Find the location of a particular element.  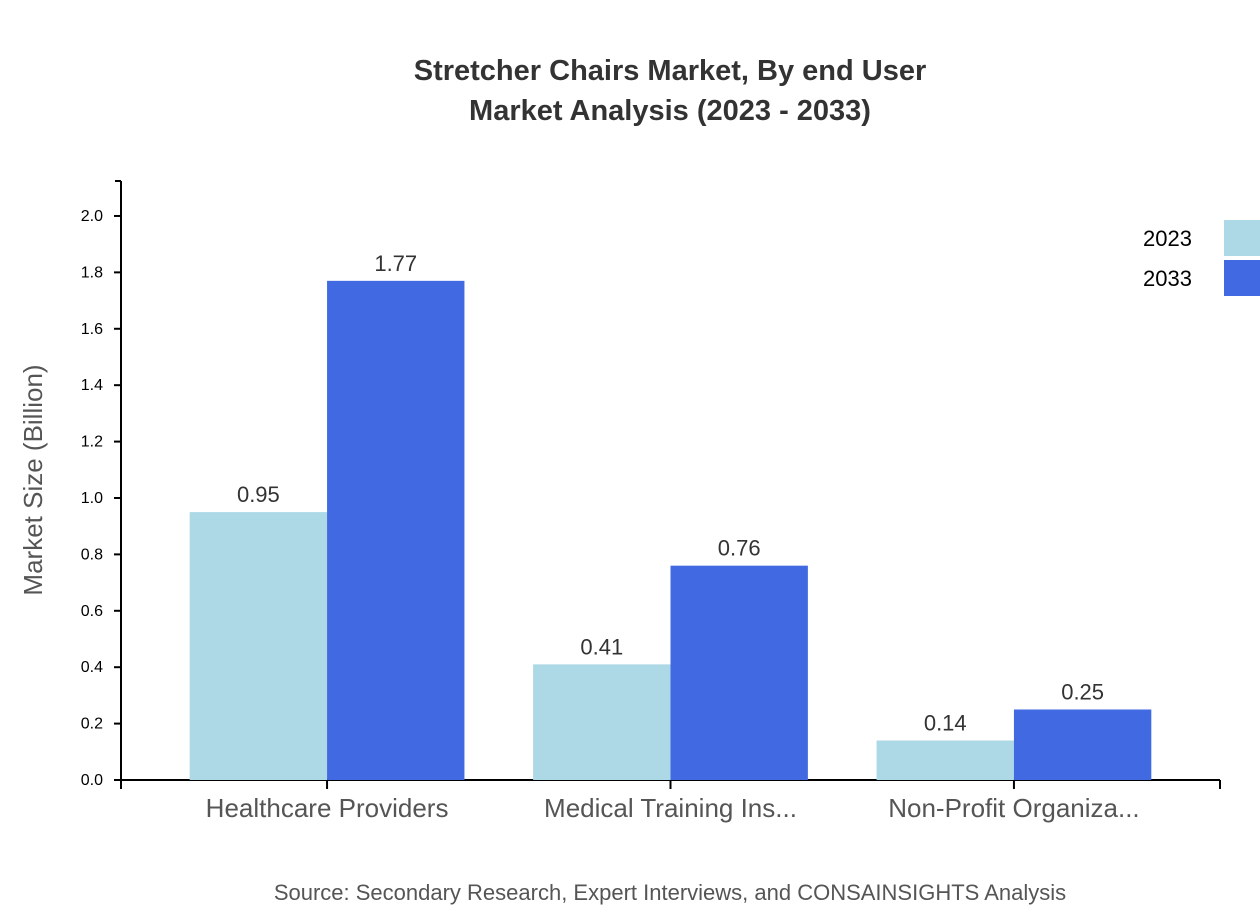

value-label: 0.25 is located at coordinates (1082, 691).